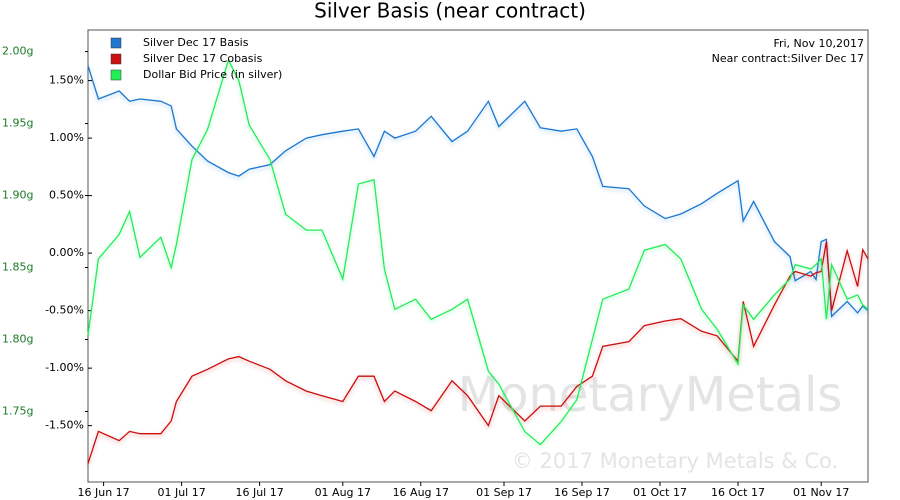 This screenshot has width=900, height=500. I want to click on legend-label: Silver Dec 17 Cobasis, so click(203, 58).